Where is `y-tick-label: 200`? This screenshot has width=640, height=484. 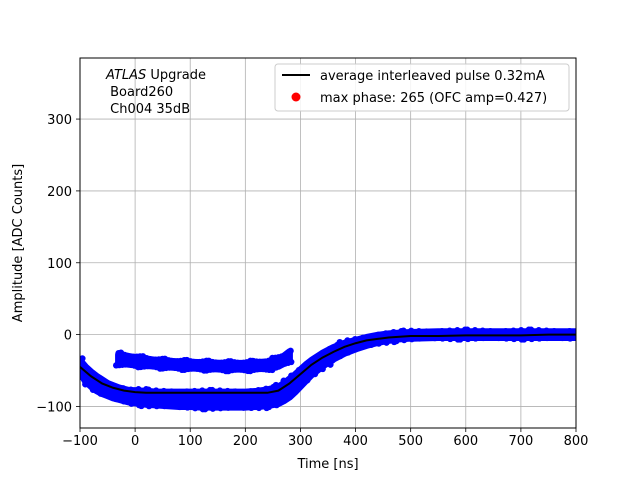 y-tick-label: 200 is located at coordinates (59, 192).